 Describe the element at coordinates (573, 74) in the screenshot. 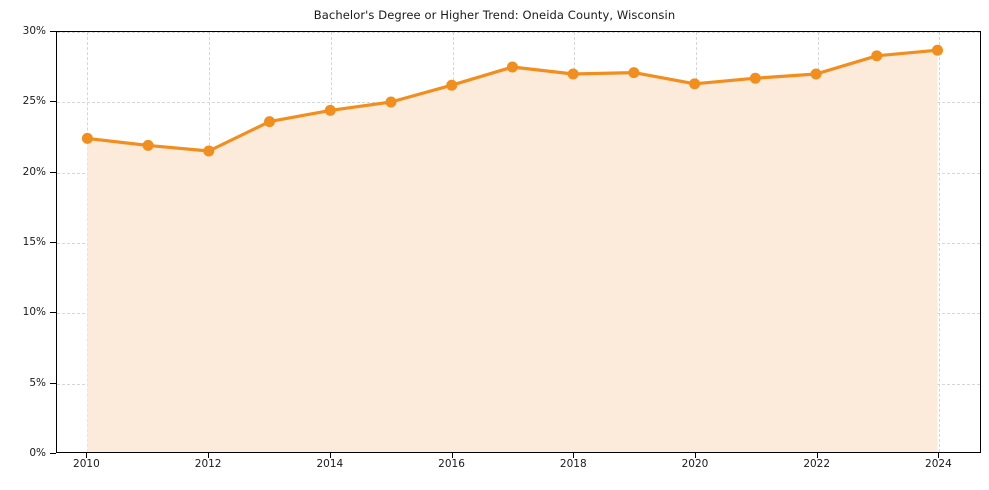

I see `data-point-2018` at that location.